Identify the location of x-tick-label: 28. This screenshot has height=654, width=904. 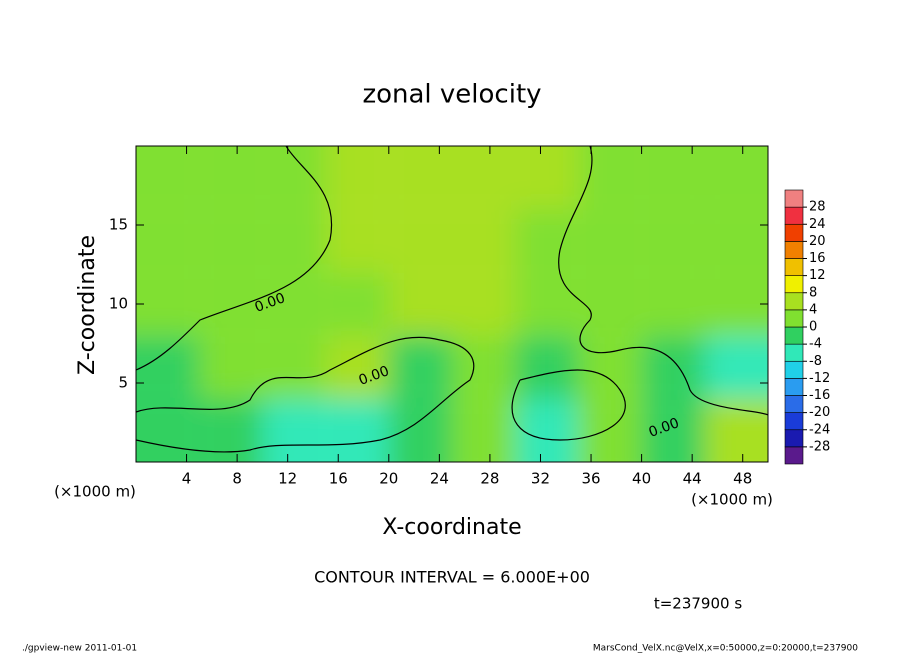
(489, 479).